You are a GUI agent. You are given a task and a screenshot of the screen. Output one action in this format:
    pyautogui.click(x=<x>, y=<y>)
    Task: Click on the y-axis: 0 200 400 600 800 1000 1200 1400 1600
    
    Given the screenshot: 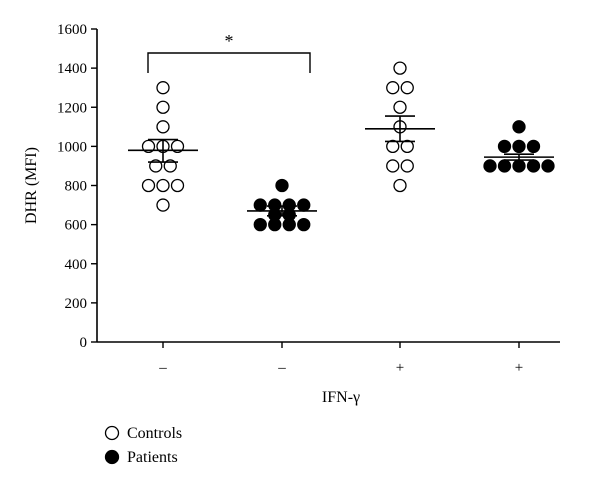 What is the action you would take?
    pyautogui.click(x=77, y=186)
    